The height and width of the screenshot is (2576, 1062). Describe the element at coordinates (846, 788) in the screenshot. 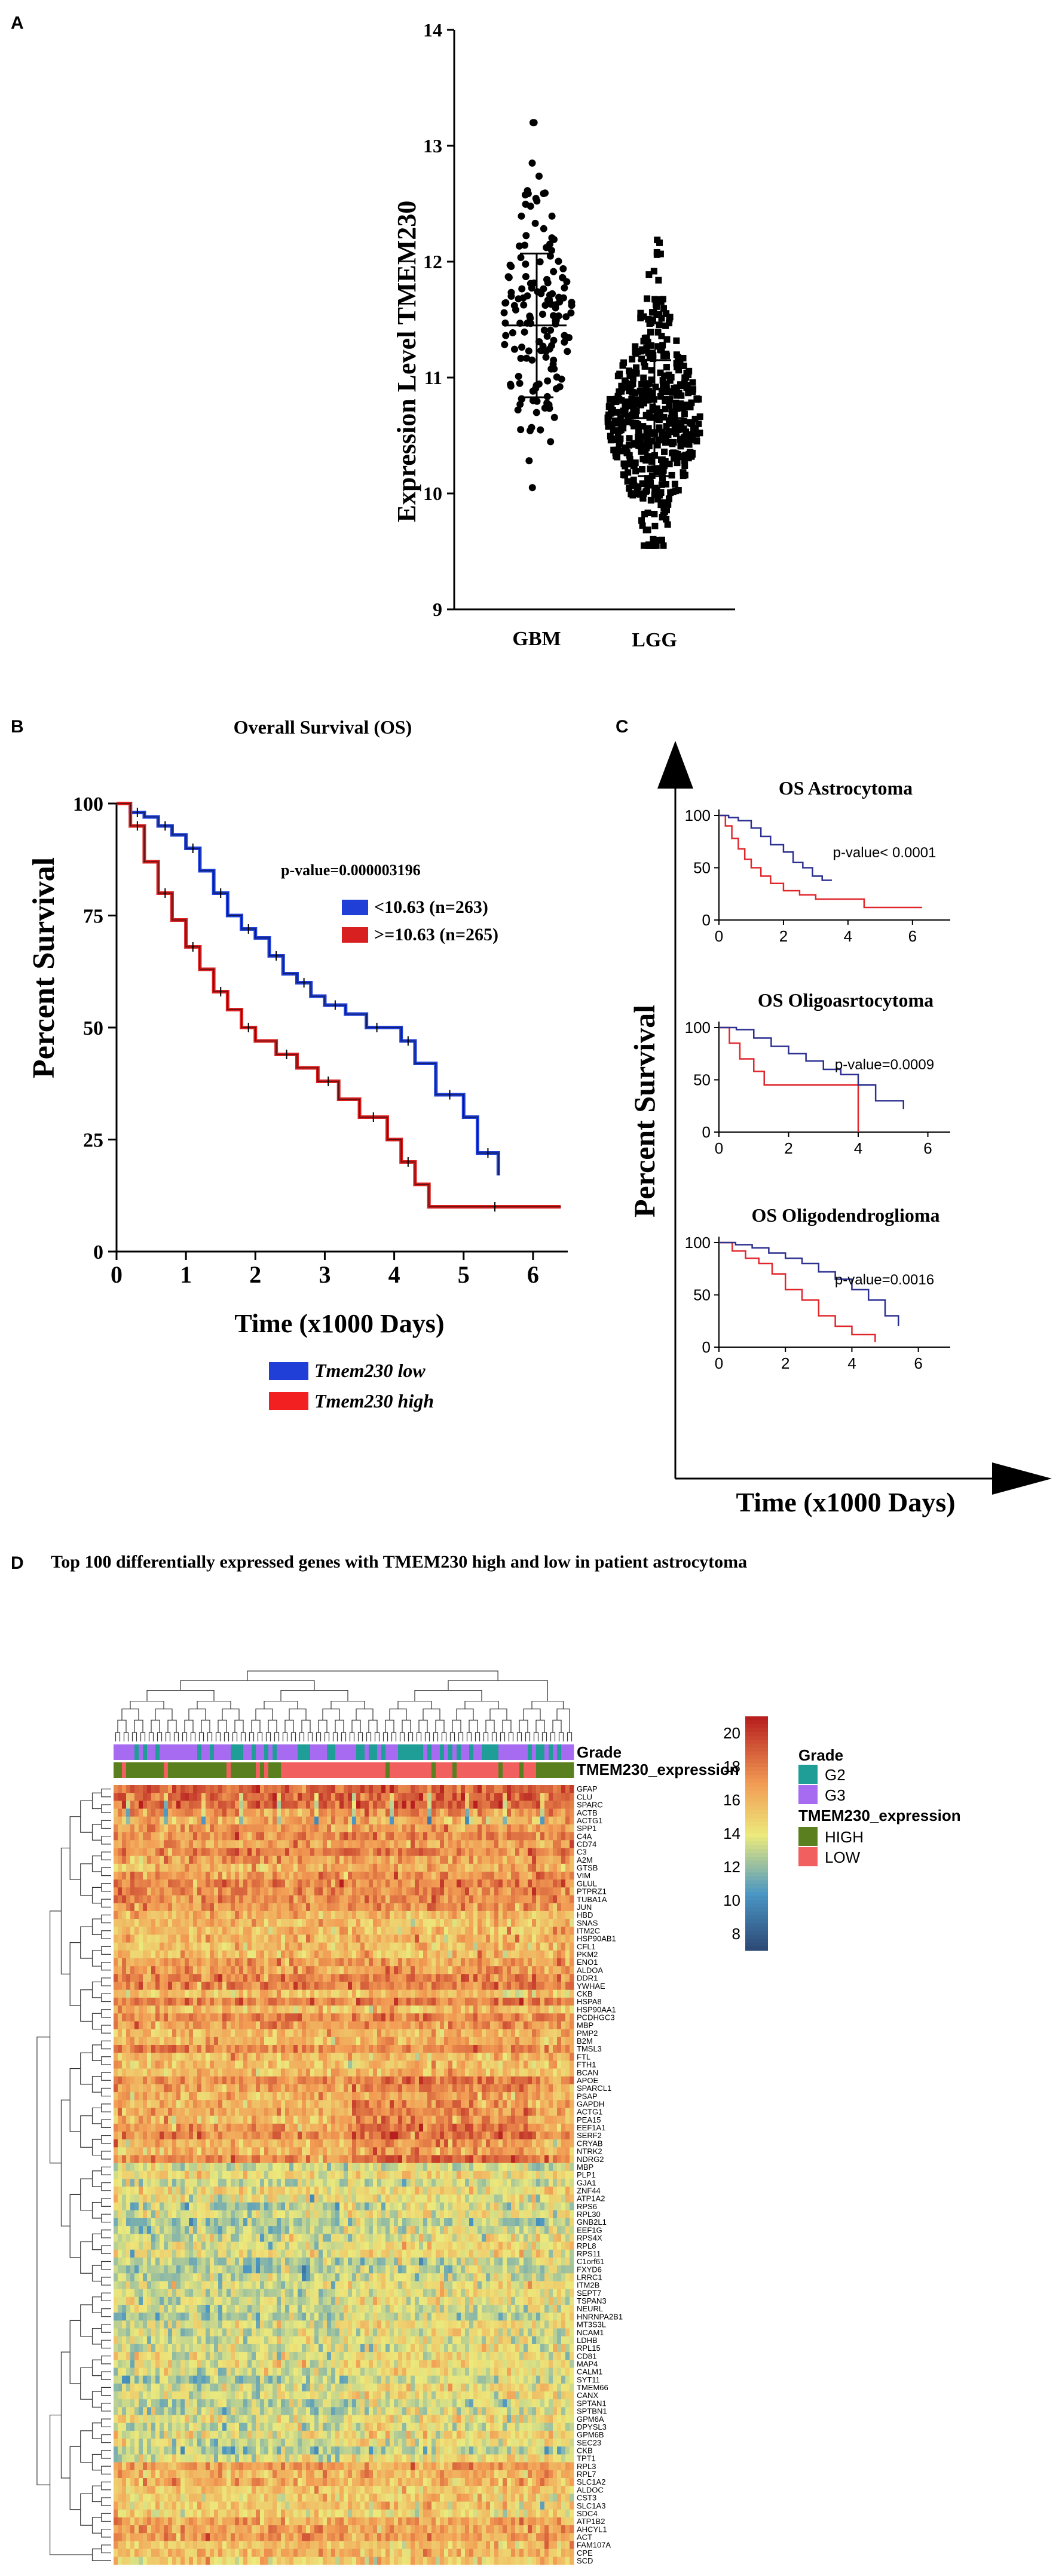

I see `panel-c-subplot-title: OS Astrocytoma` at that location.